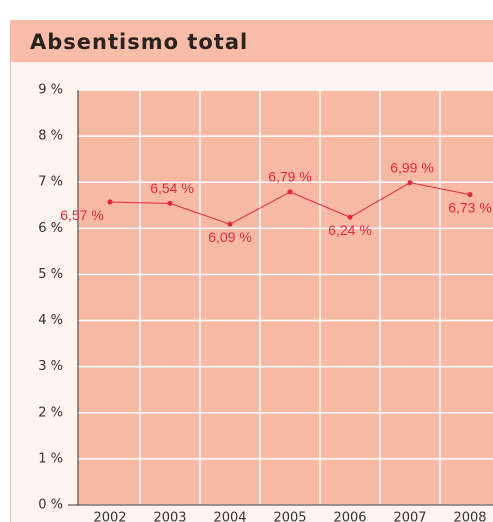  I want to click on x-tick-label: 2004, so click(229, 516).